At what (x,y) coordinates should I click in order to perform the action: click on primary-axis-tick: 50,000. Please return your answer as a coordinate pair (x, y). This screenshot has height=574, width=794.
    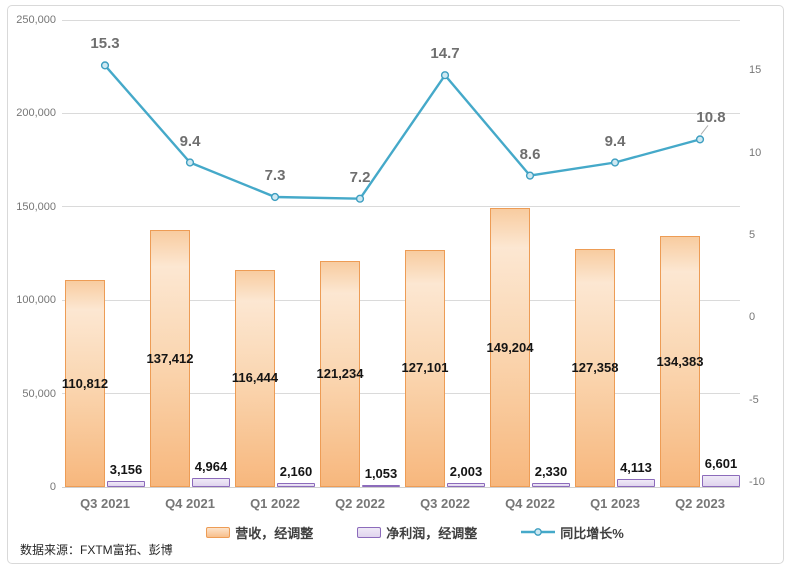
    Looking at the image, I should click on (39, 393).